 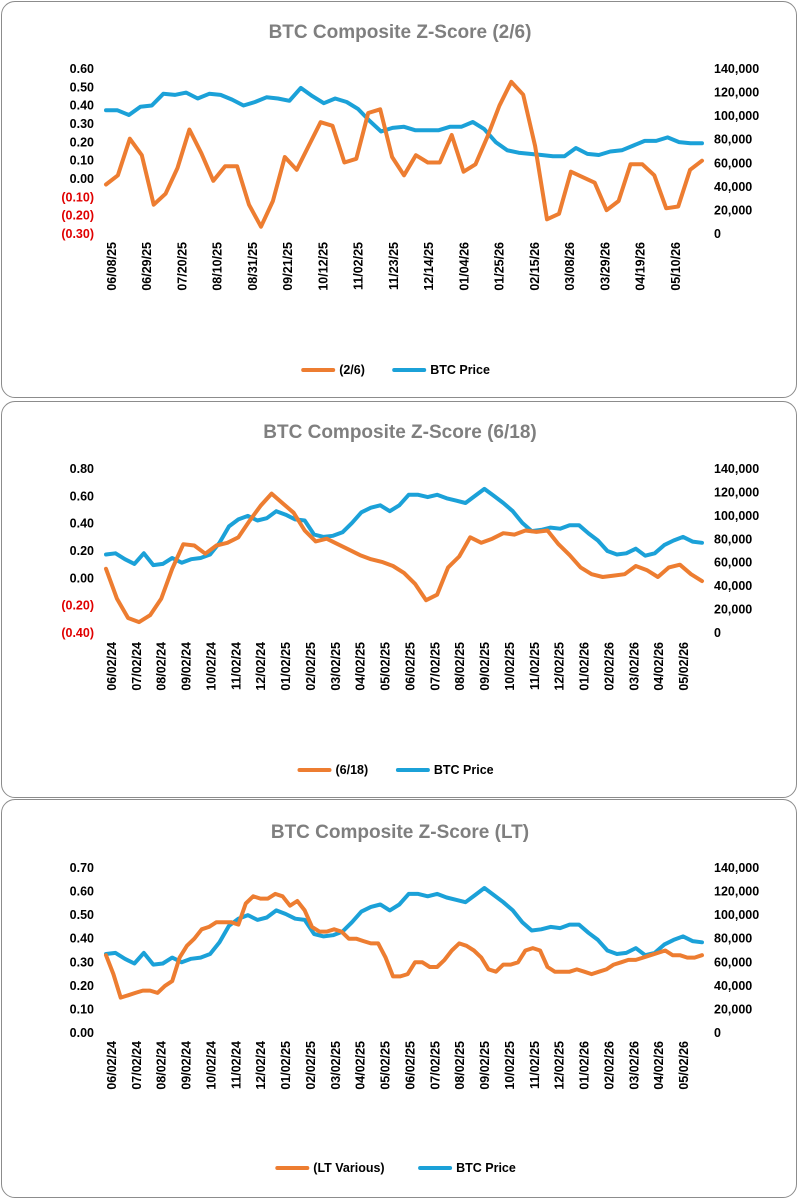 I want to click on y-left-tick-label: (0.30), so click(x=77, y=234).